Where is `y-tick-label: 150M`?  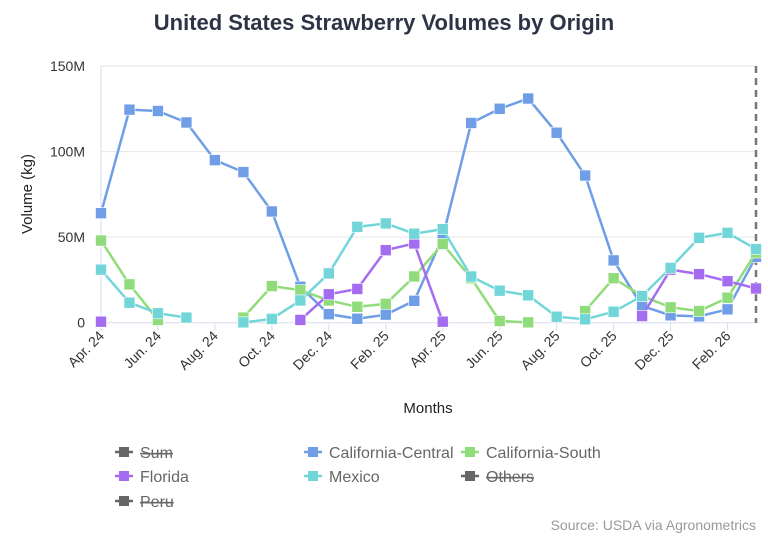
y-tick-label: 150M is located at coordinates (67, 66).